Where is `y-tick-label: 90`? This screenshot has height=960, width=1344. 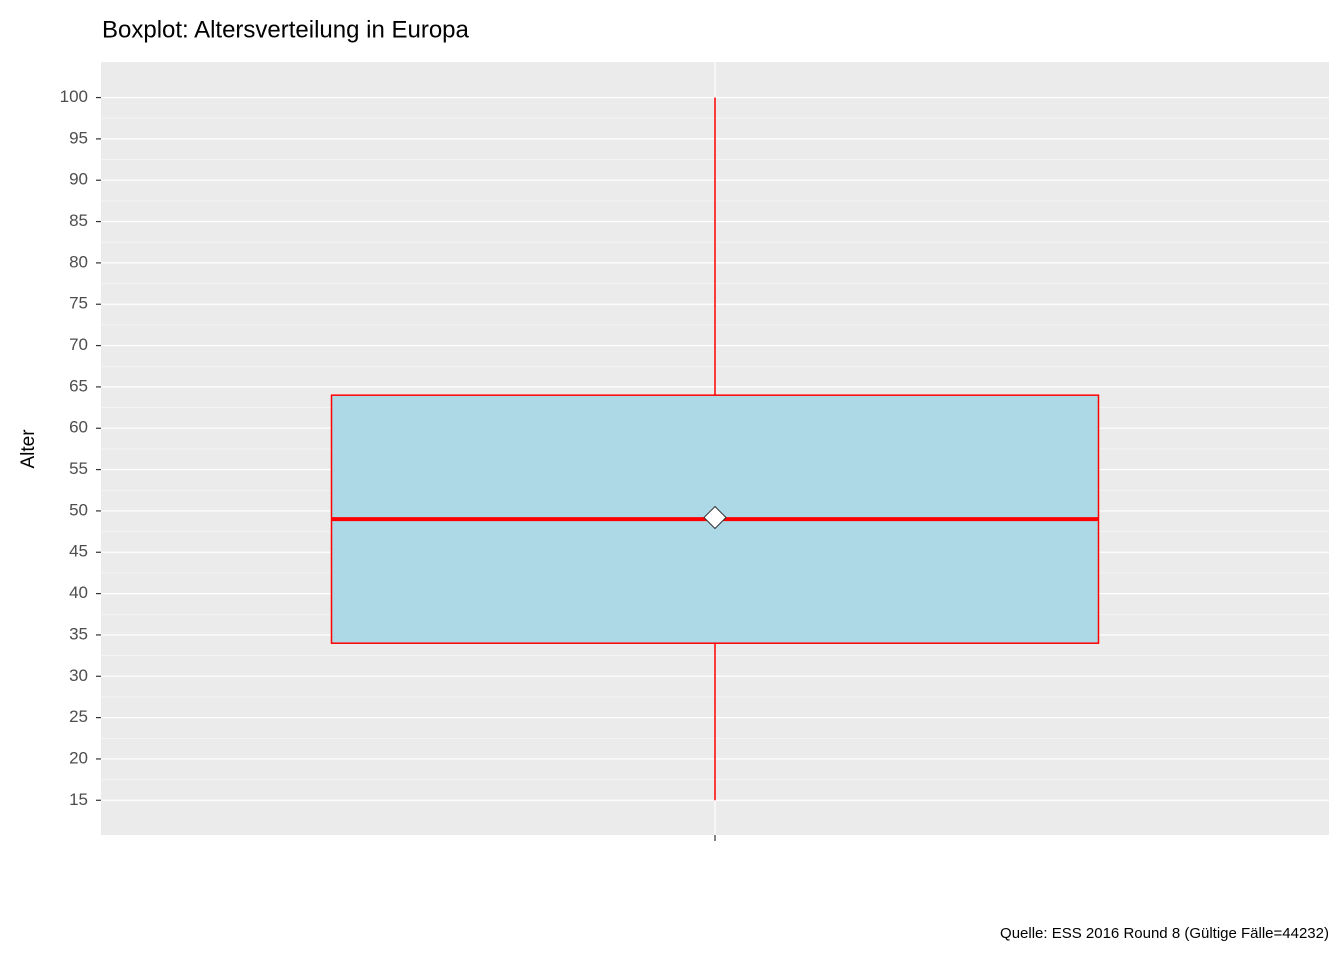 y-tick-label: 90 is located at coordinates (78, 179).